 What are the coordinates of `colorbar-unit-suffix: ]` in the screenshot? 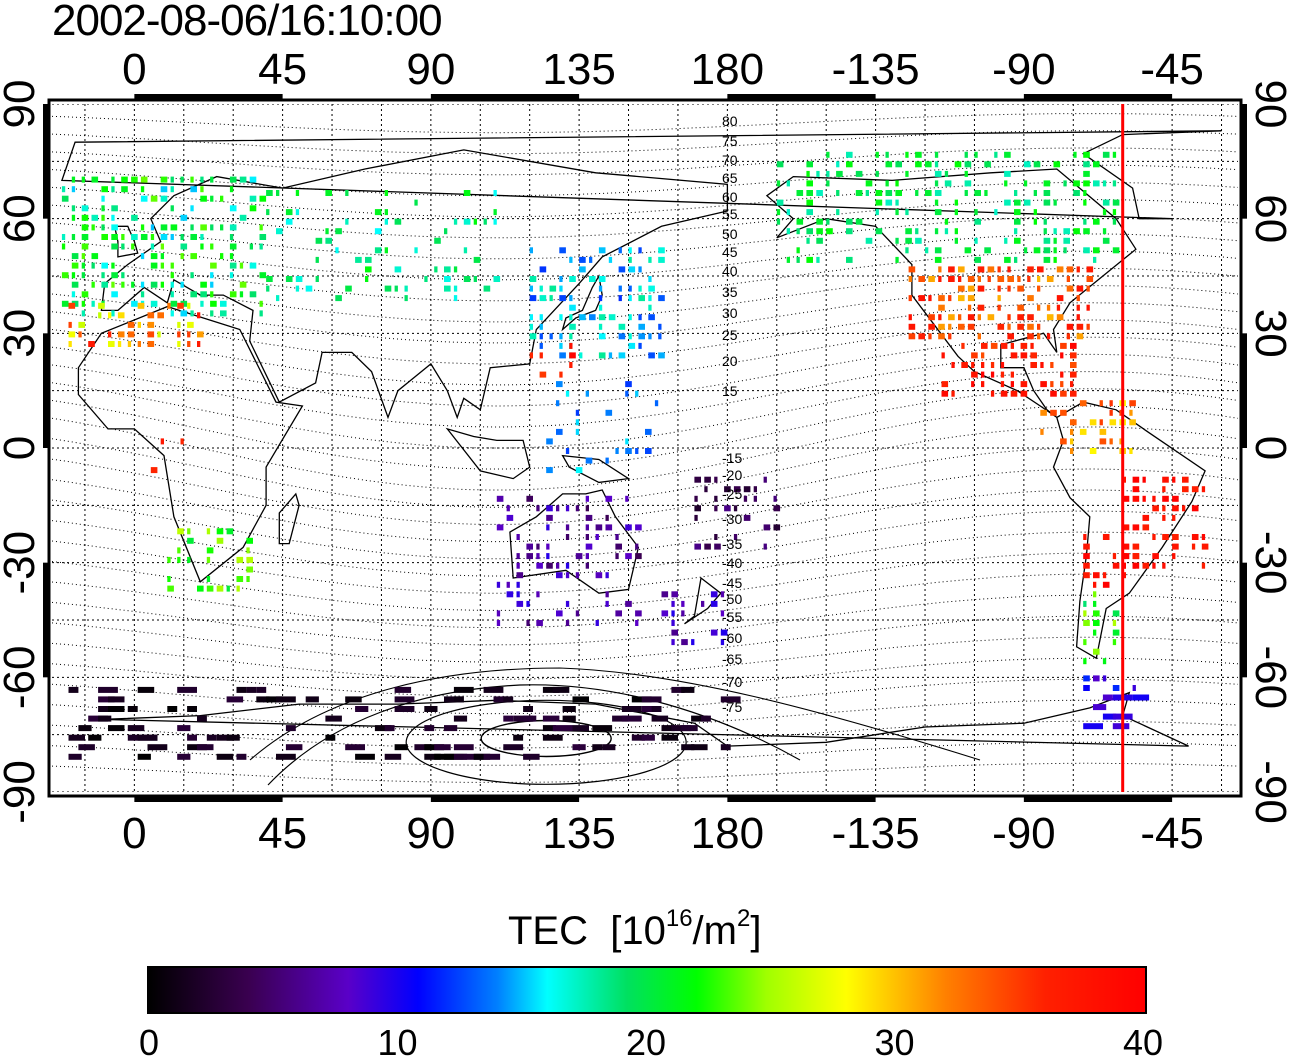 It's located at (756, 931).